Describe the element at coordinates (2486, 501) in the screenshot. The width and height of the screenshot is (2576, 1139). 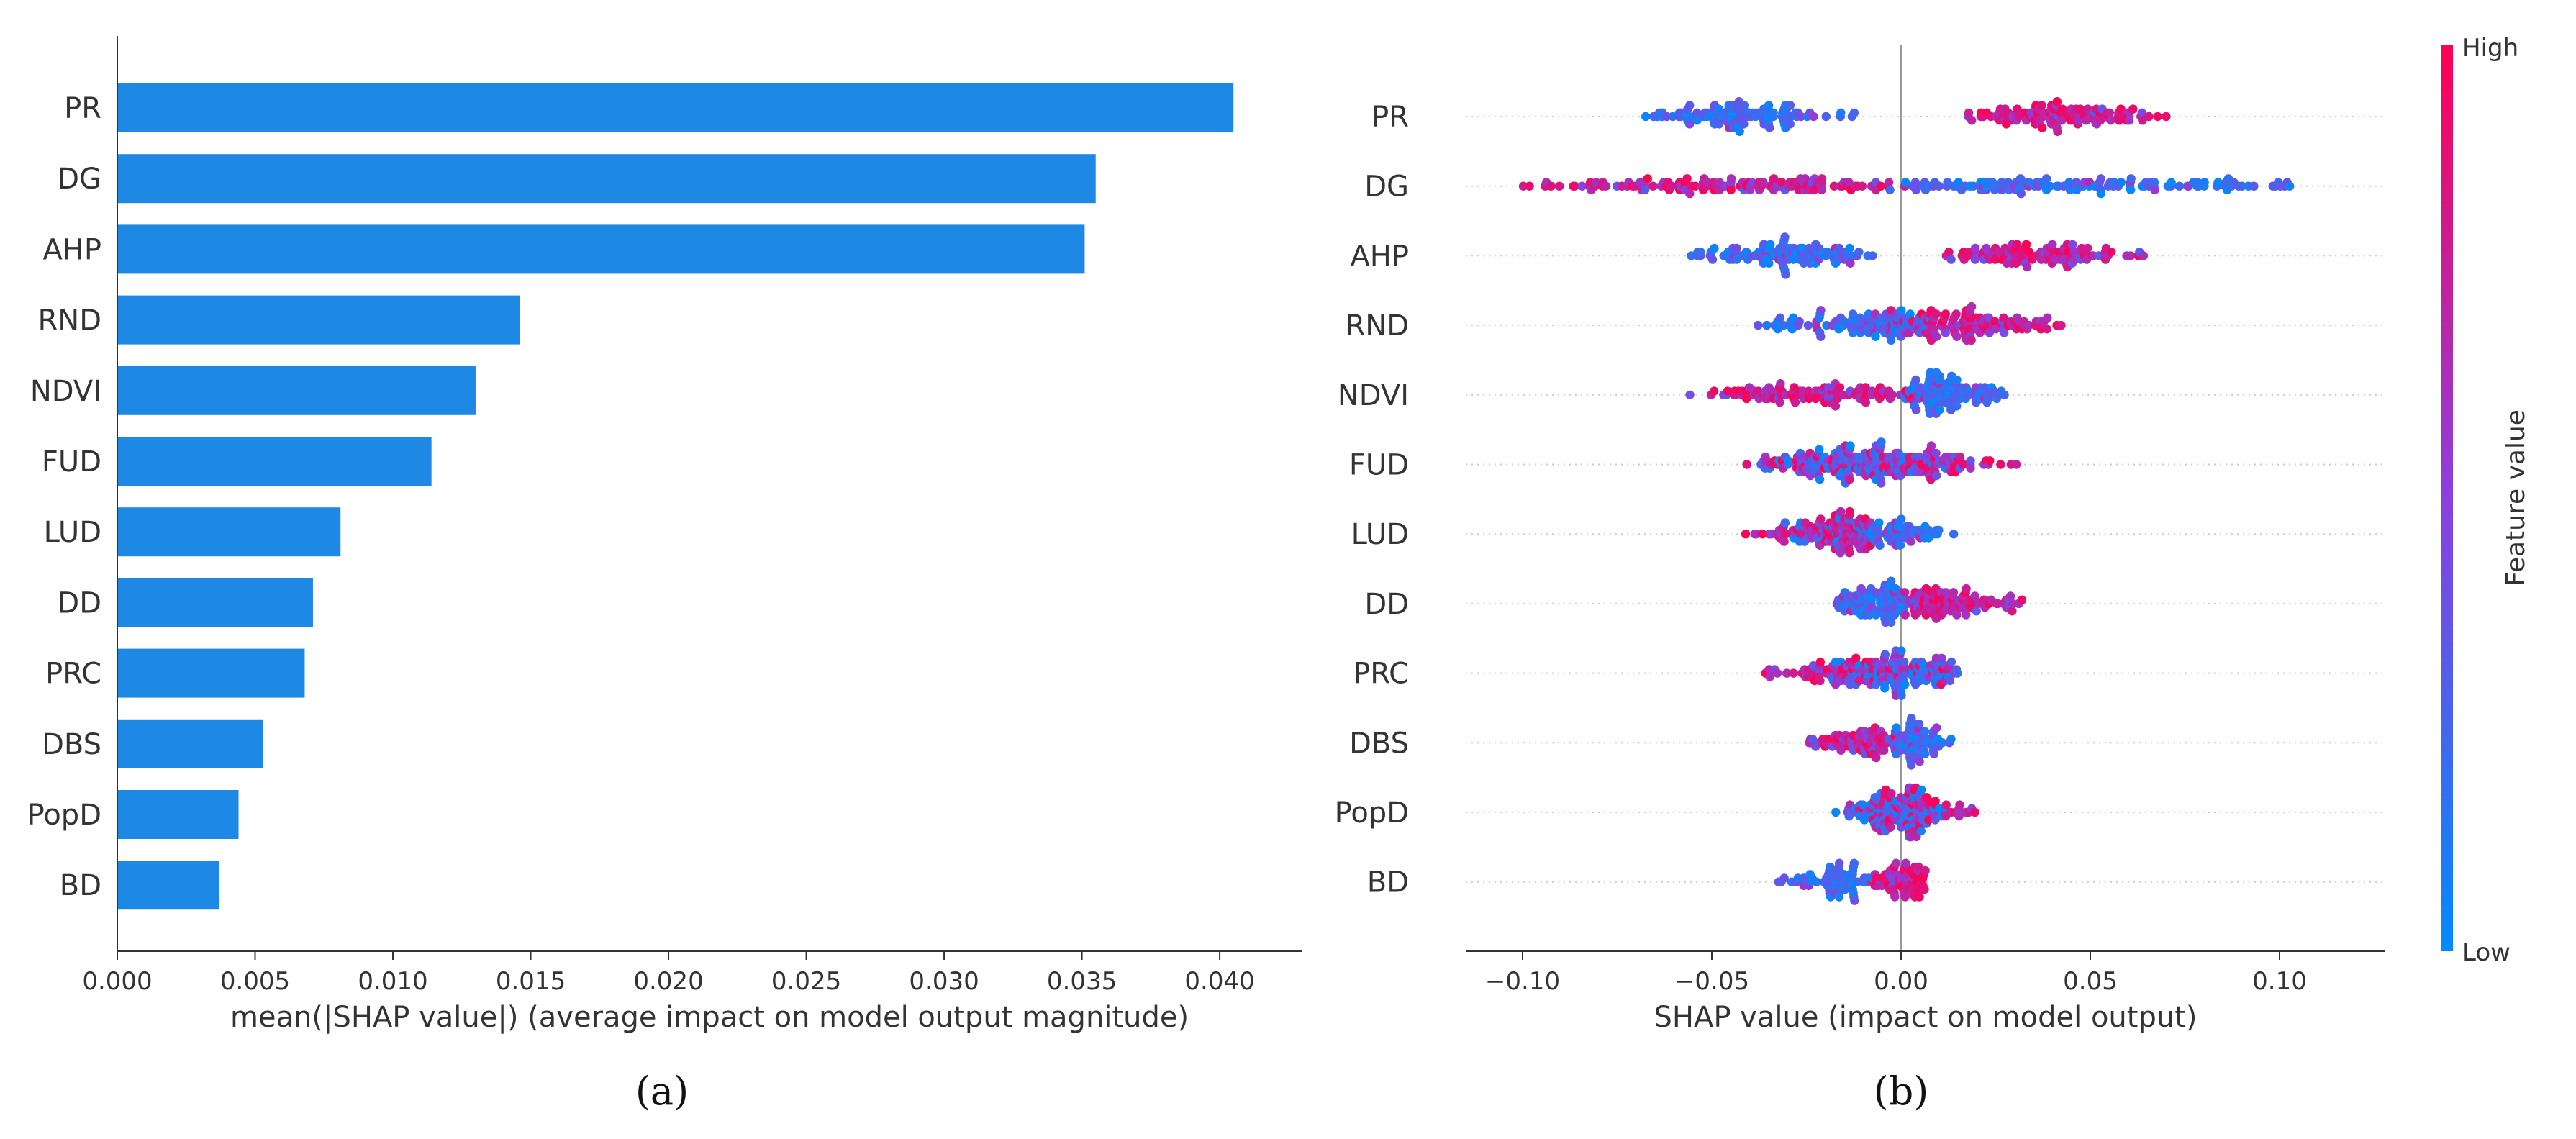
I see `colorbar: High Low Feature value` at that location.